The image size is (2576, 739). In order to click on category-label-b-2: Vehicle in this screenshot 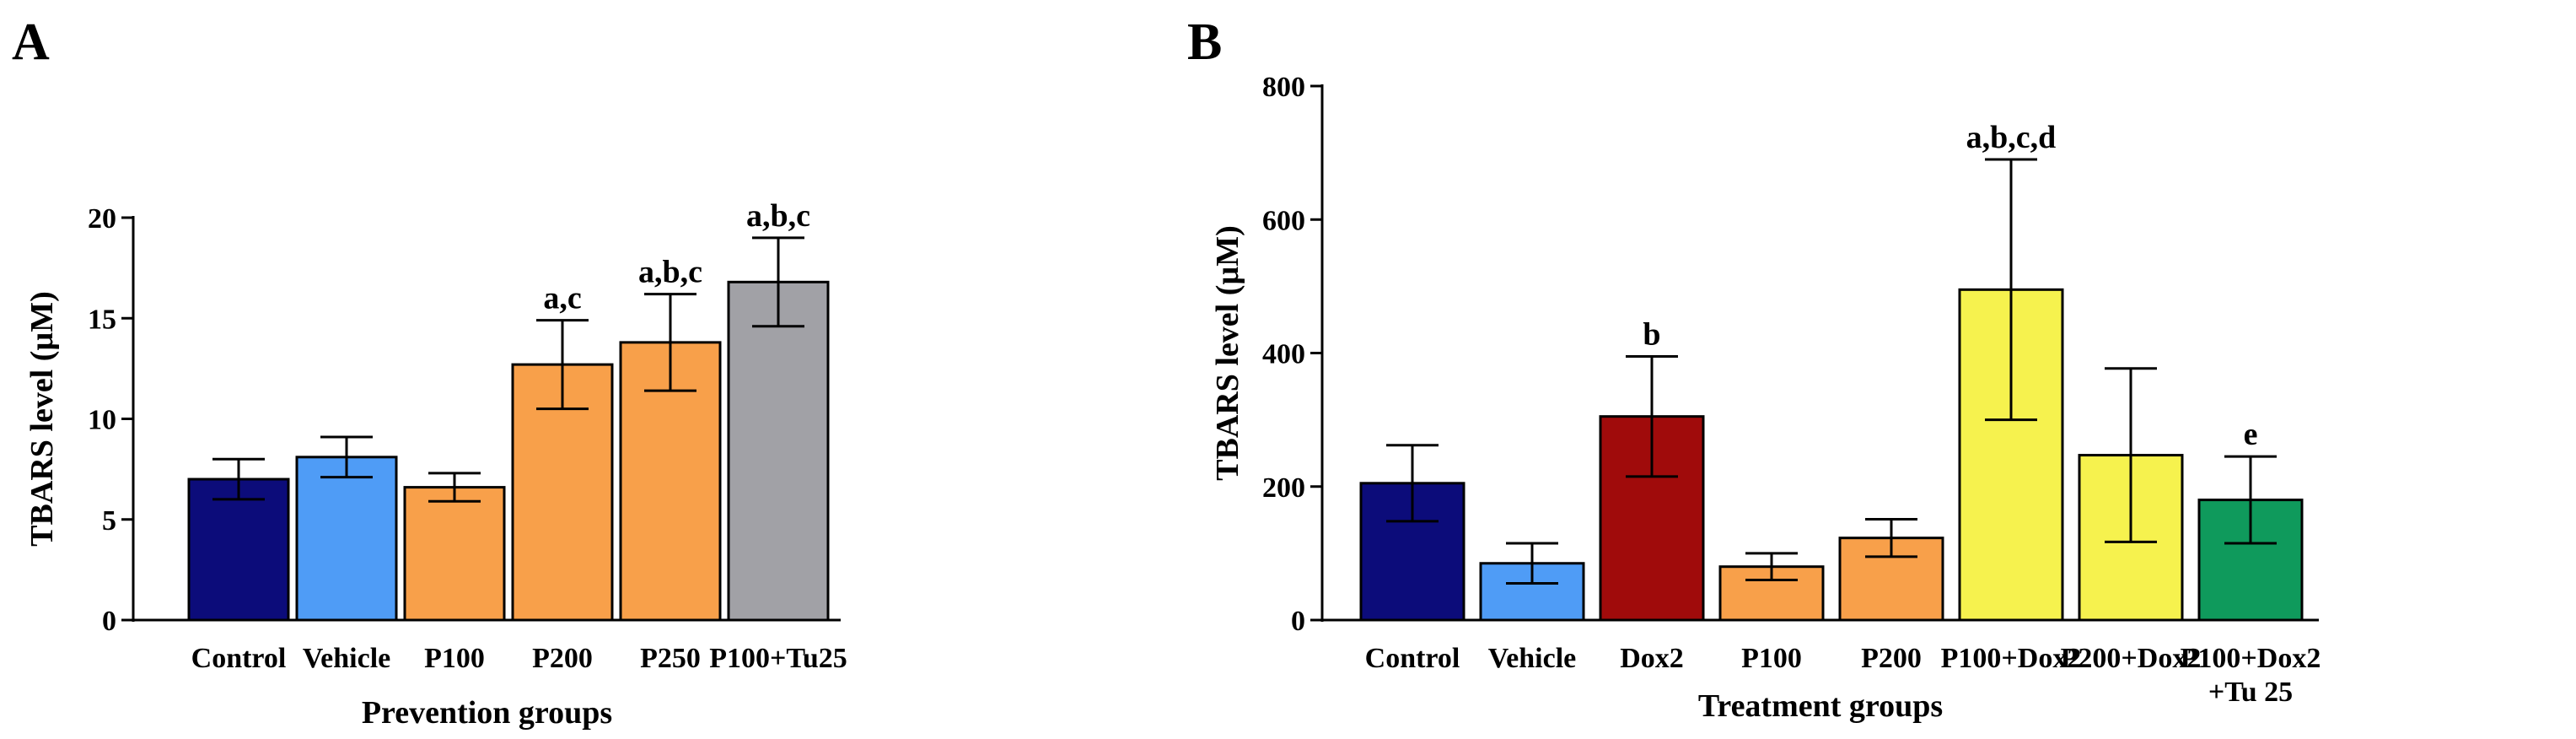, I will do `click(1532, 658)`.